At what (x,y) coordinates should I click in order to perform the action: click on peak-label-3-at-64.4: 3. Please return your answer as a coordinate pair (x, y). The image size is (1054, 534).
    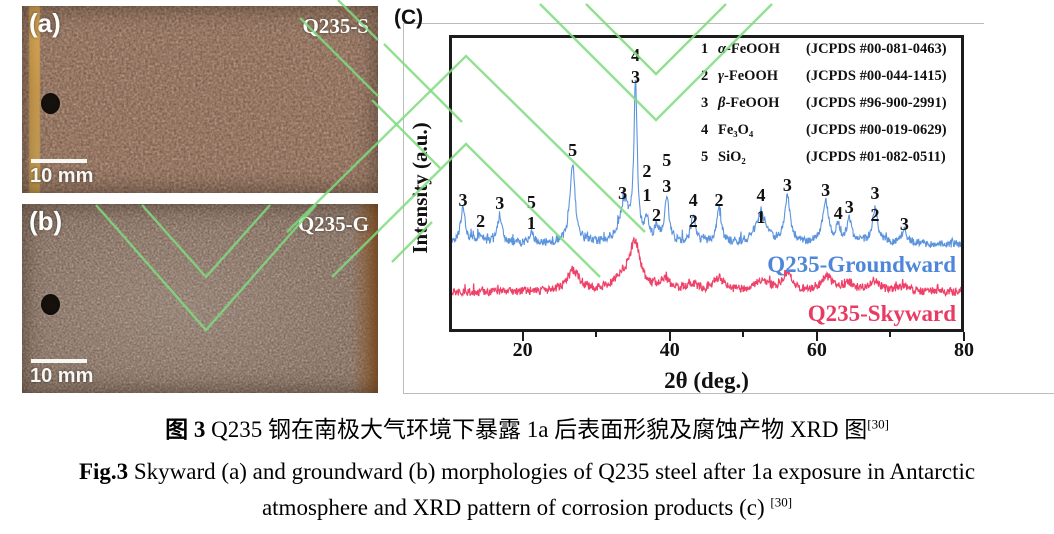
    Looking at the image, I should click on (849, 207).